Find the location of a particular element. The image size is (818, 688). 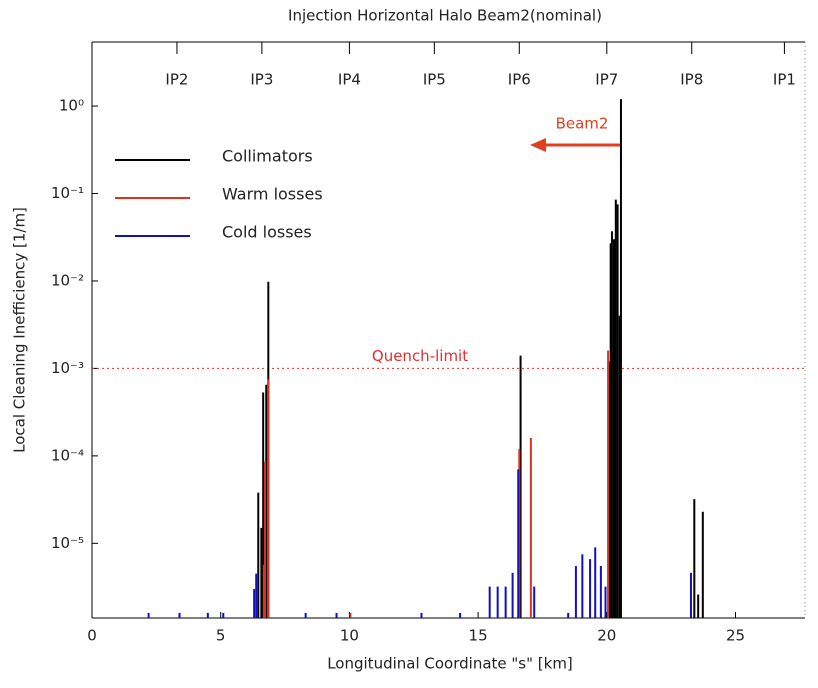

y-axis-label: Local Cleaning Inefficiency [1/m] is located at coordinates (20, 330).